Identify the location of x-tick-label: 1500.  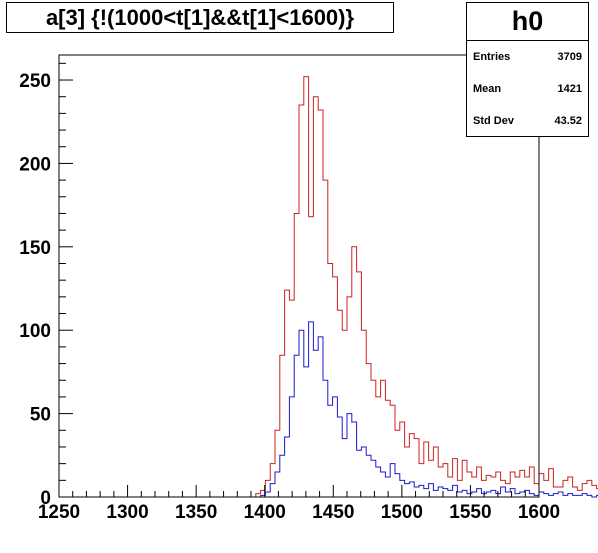
(402, 512).